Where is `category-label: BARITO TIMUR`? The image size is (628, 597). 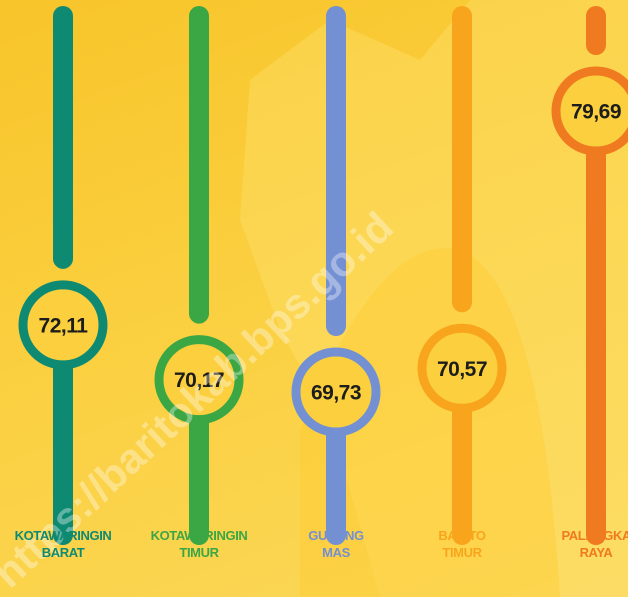 category-label: BARITO TIMUR is located at coordinates (462, 544).